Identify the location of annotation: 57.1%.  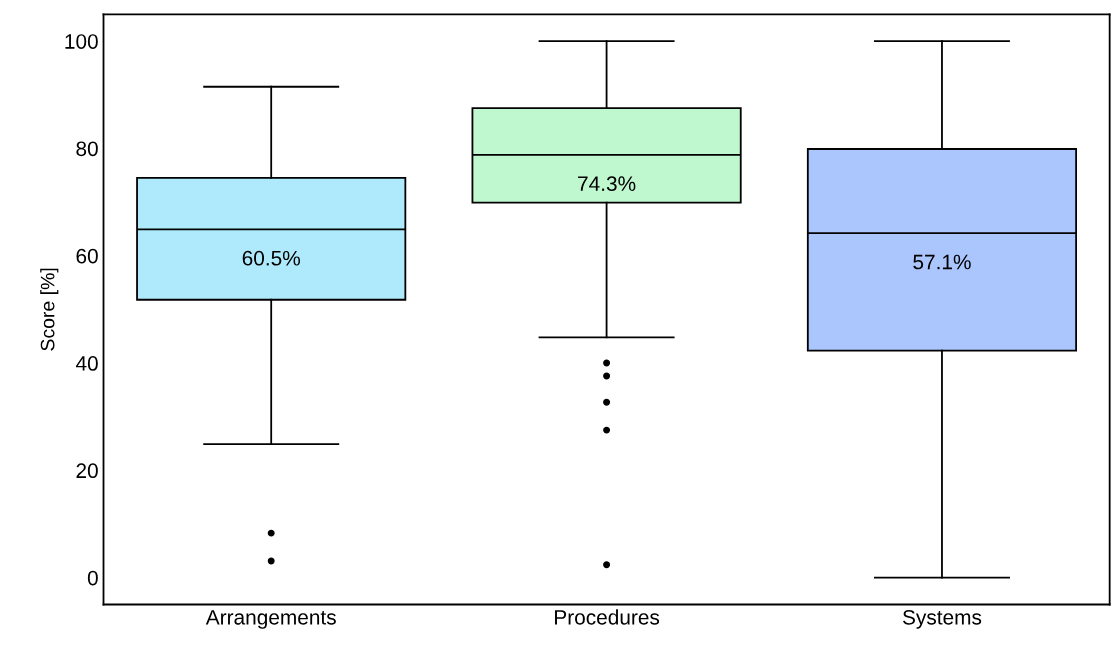
(942, 262).